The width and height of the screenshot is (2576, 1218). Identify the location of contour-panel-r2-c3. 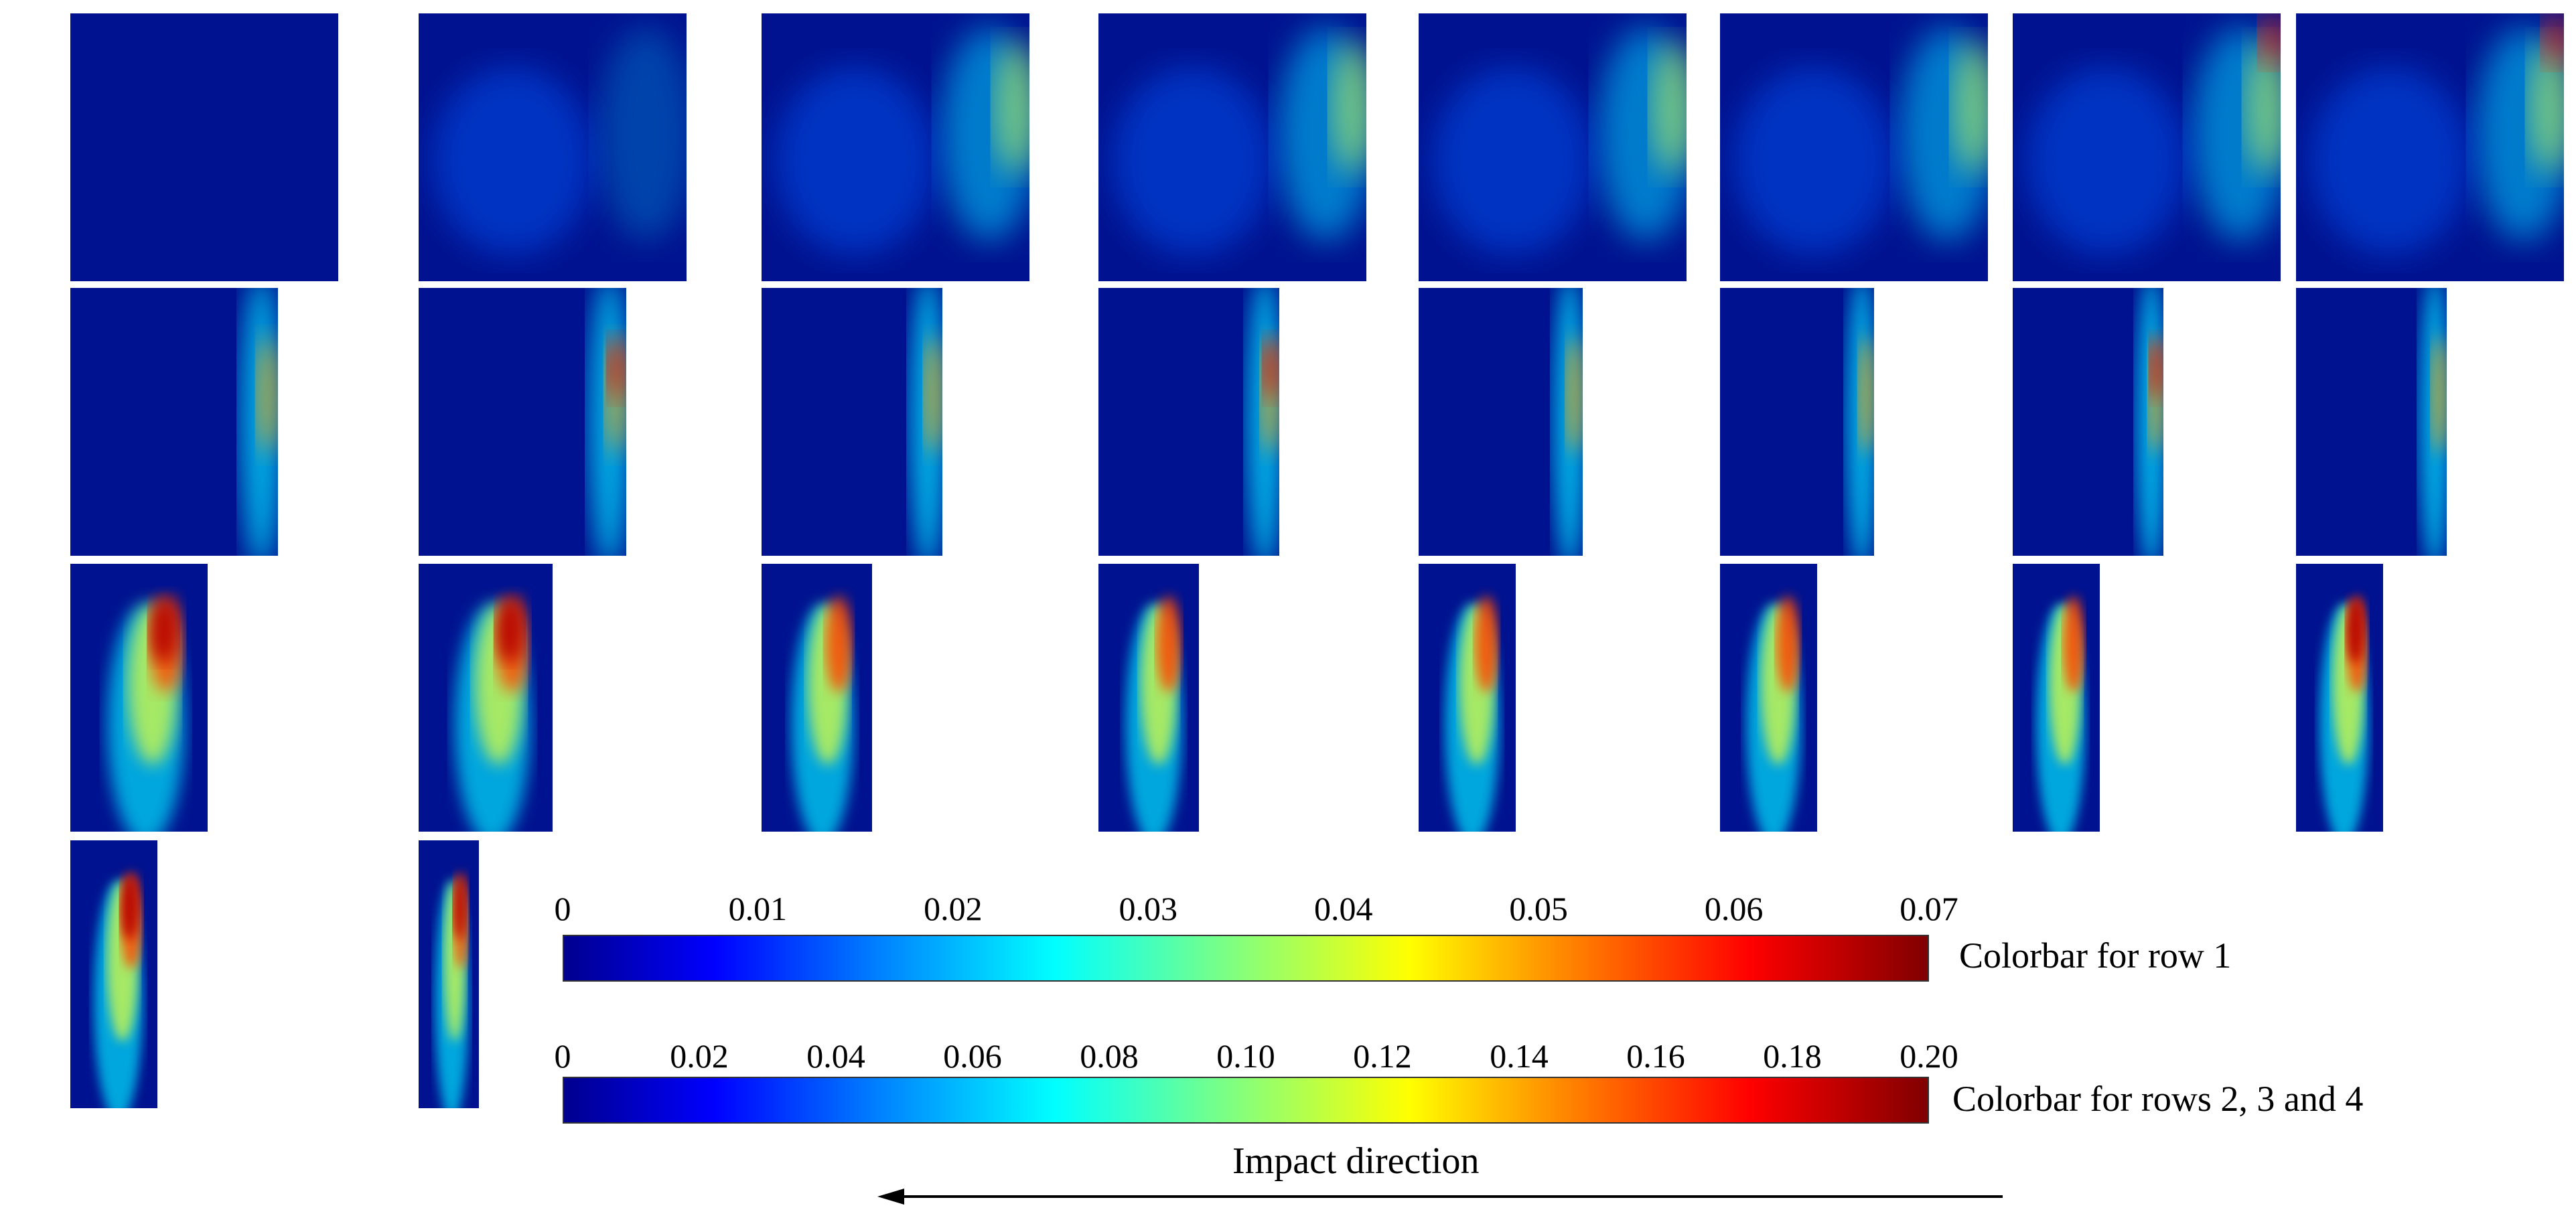
(852, 422).